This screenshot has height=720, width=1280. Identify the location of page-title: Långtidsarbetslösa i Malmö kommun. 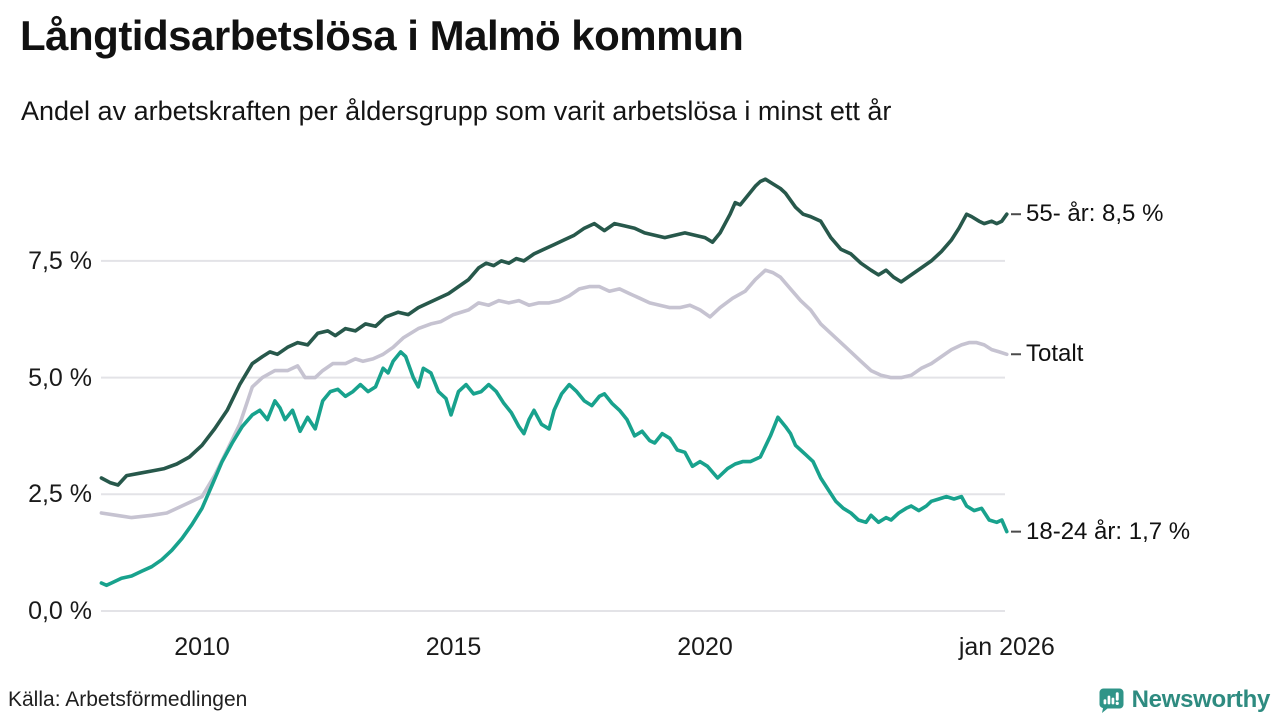
(382, 35).